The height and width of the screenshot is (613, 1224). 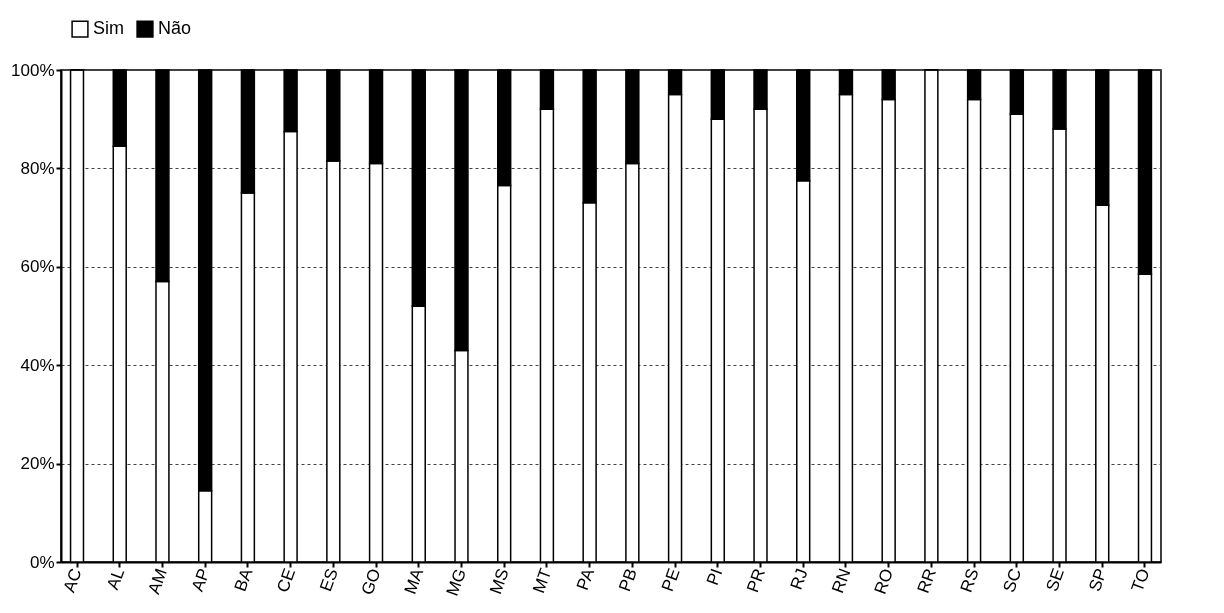 I want to click on x-tick-label: GO, so click(x=371, y=582).